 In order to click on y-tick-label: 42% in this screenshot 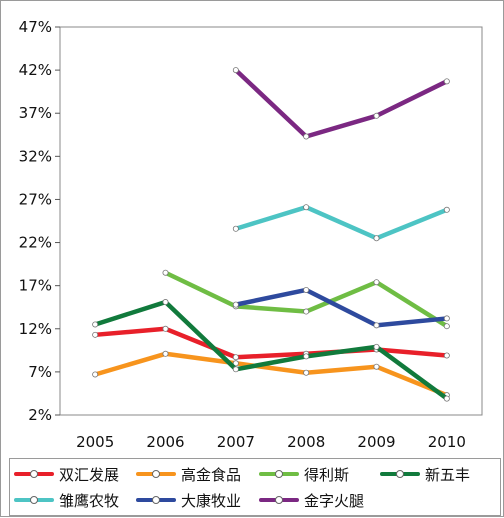, I will do `click(35, 70)`.